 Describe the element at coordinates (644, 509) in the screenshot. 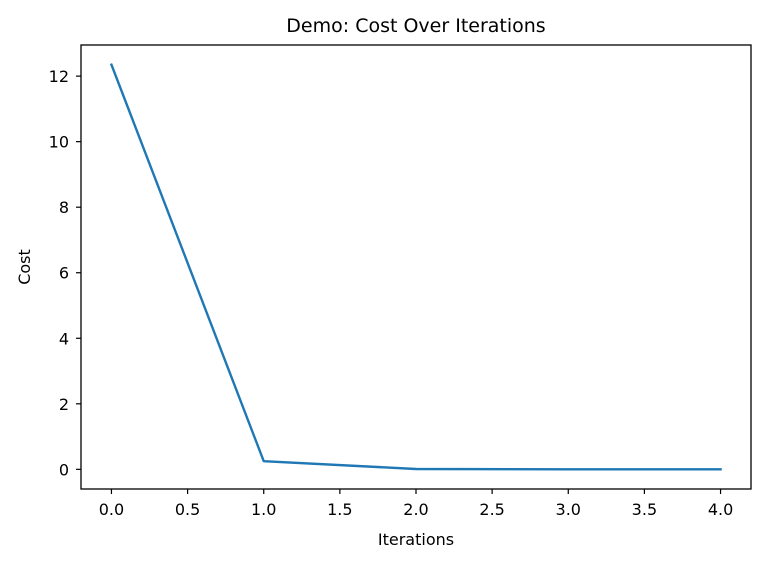

I see `x-tick-label: 3.5` at that location.